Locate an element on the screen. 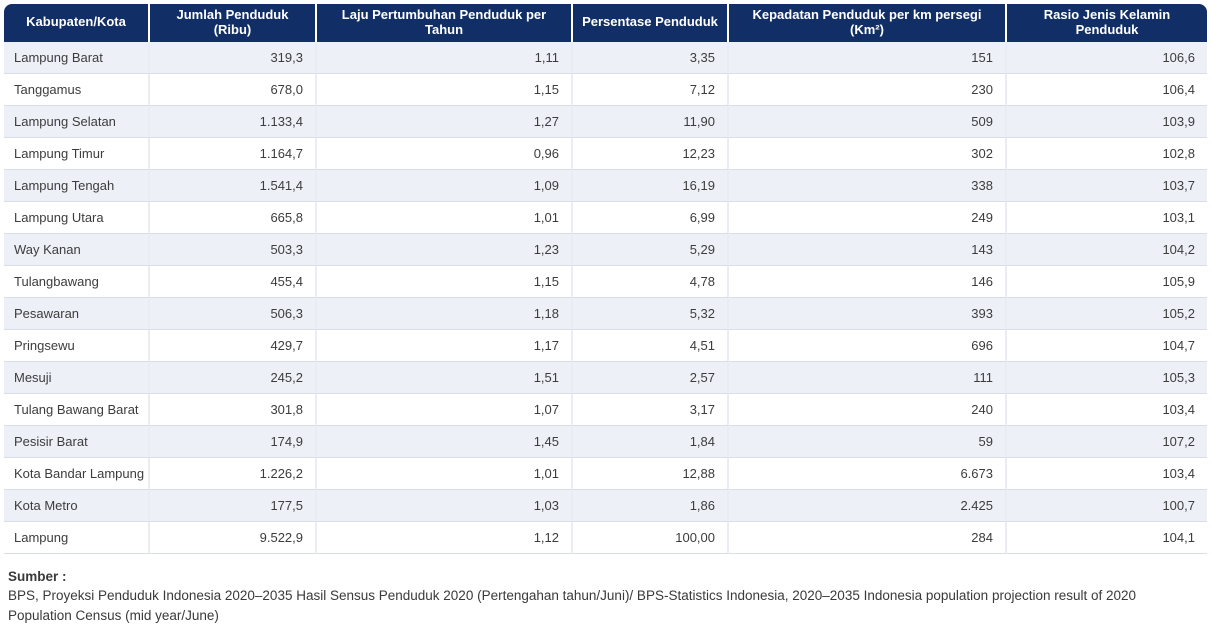 The image size is (1211, 630). column-header-kepadatan-penduduk: Kepadatan Penduduk per km persegi (Km²) is located at coordinates (868, 23).